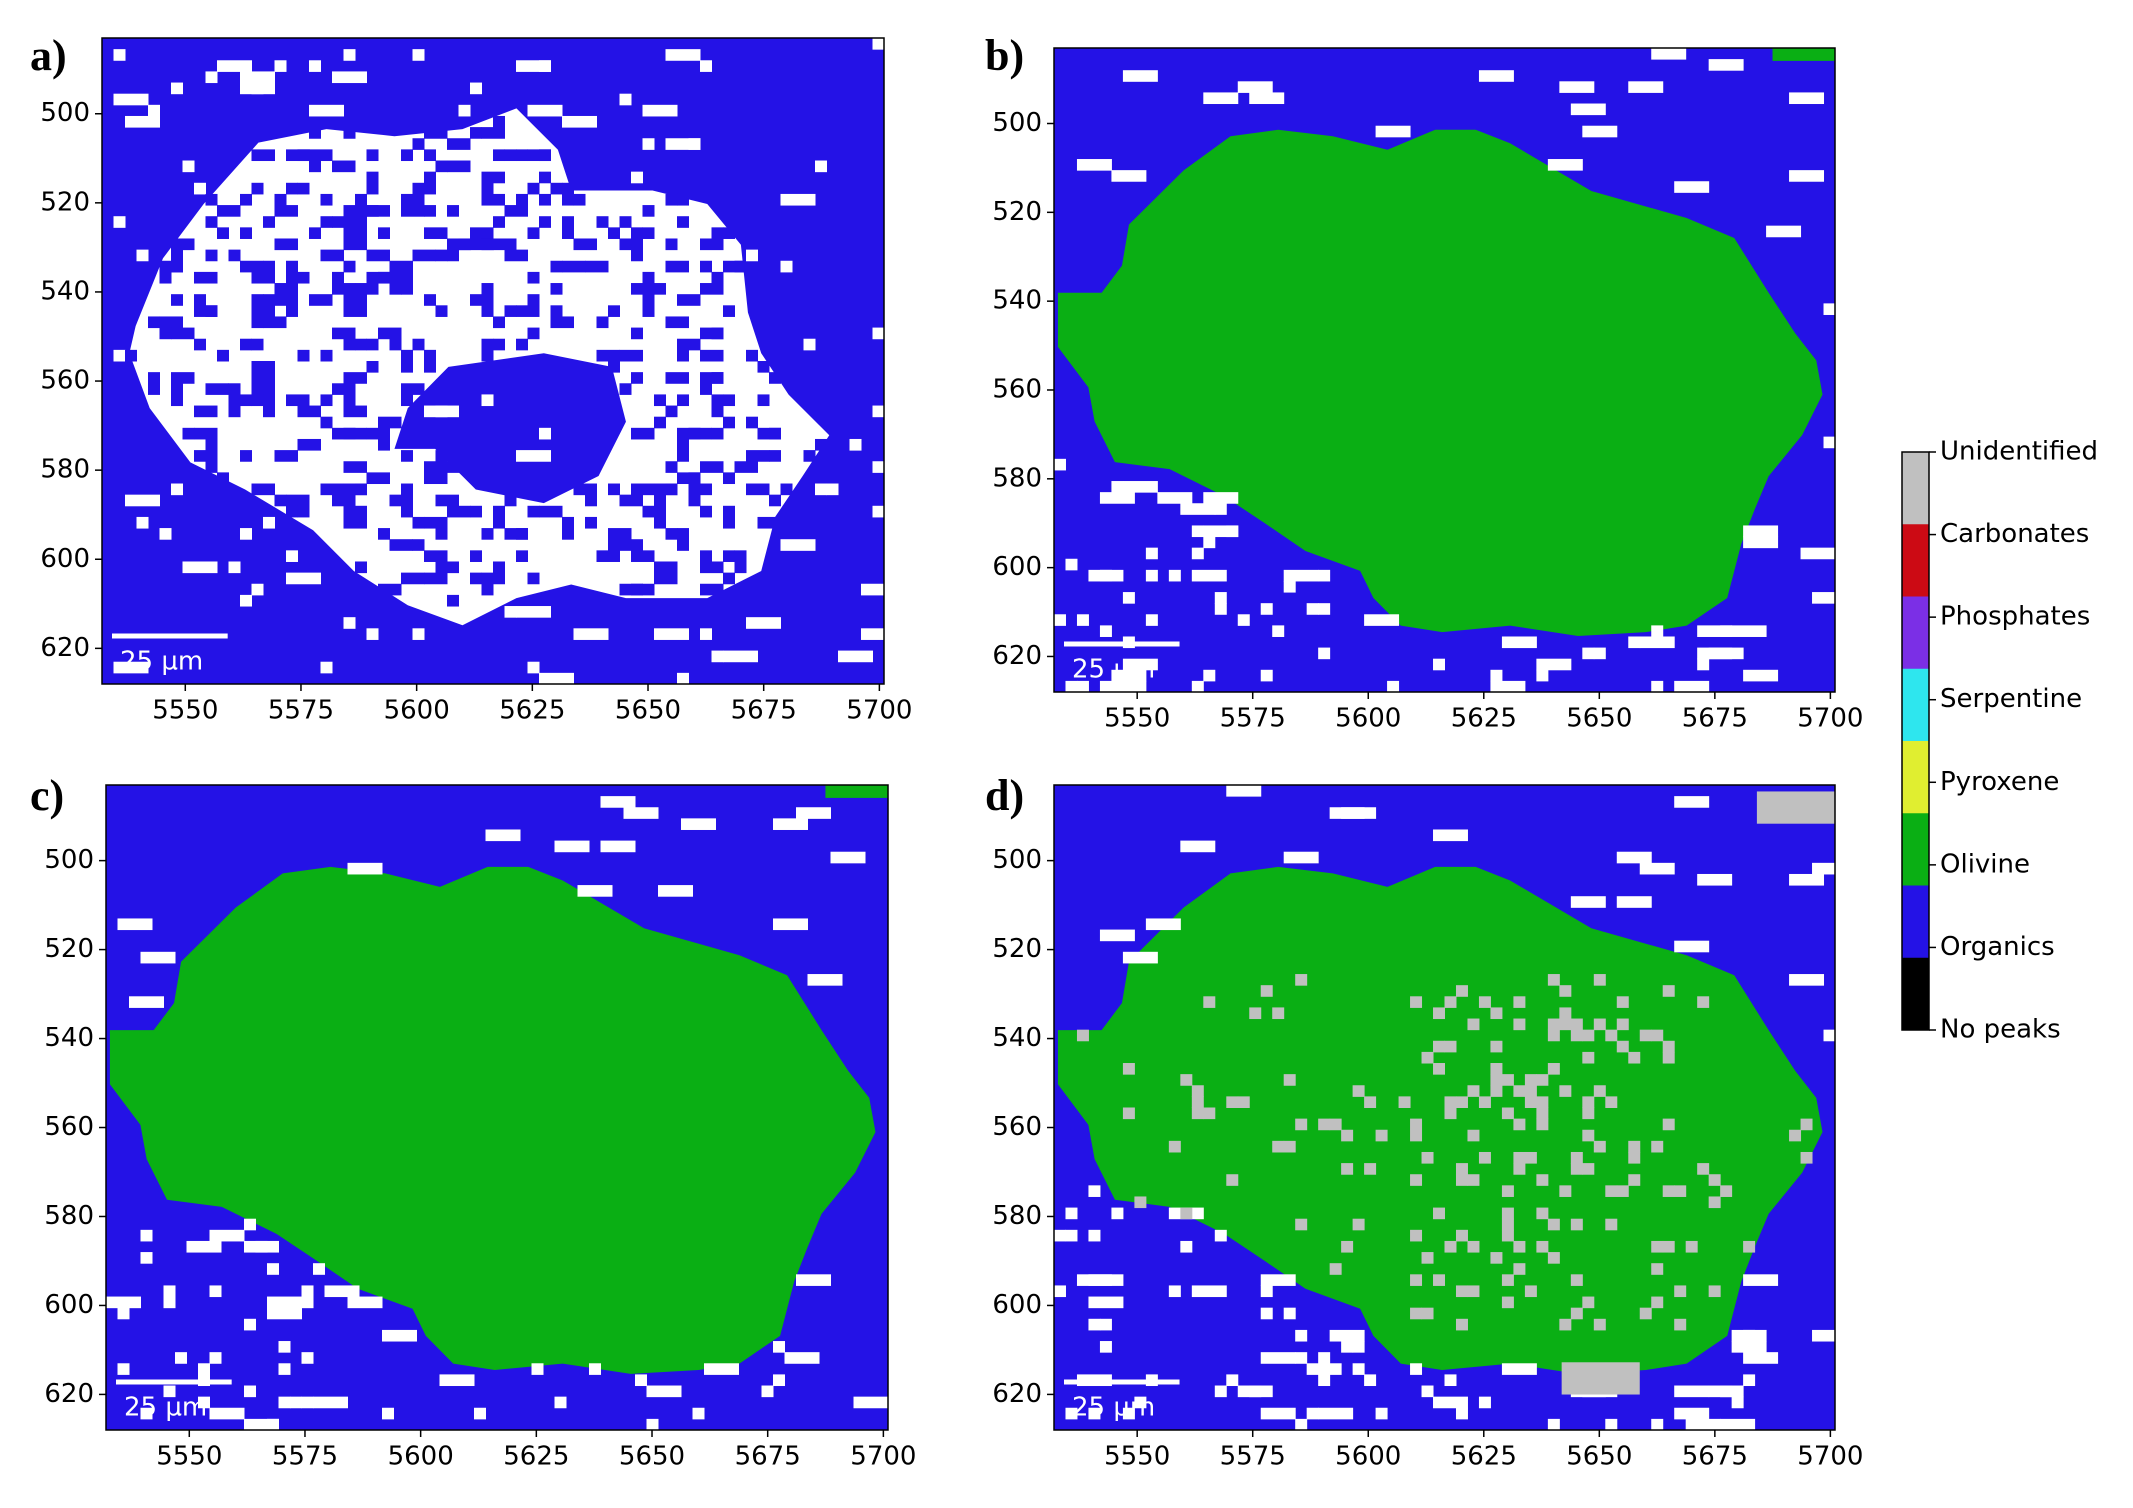 The width and height of the screenshot is (2133, 1508). What do you see at coordinates (421, 1457) in the screenshot?
I see `x-tick-label: 5600` at bounding box center [421, 1457].